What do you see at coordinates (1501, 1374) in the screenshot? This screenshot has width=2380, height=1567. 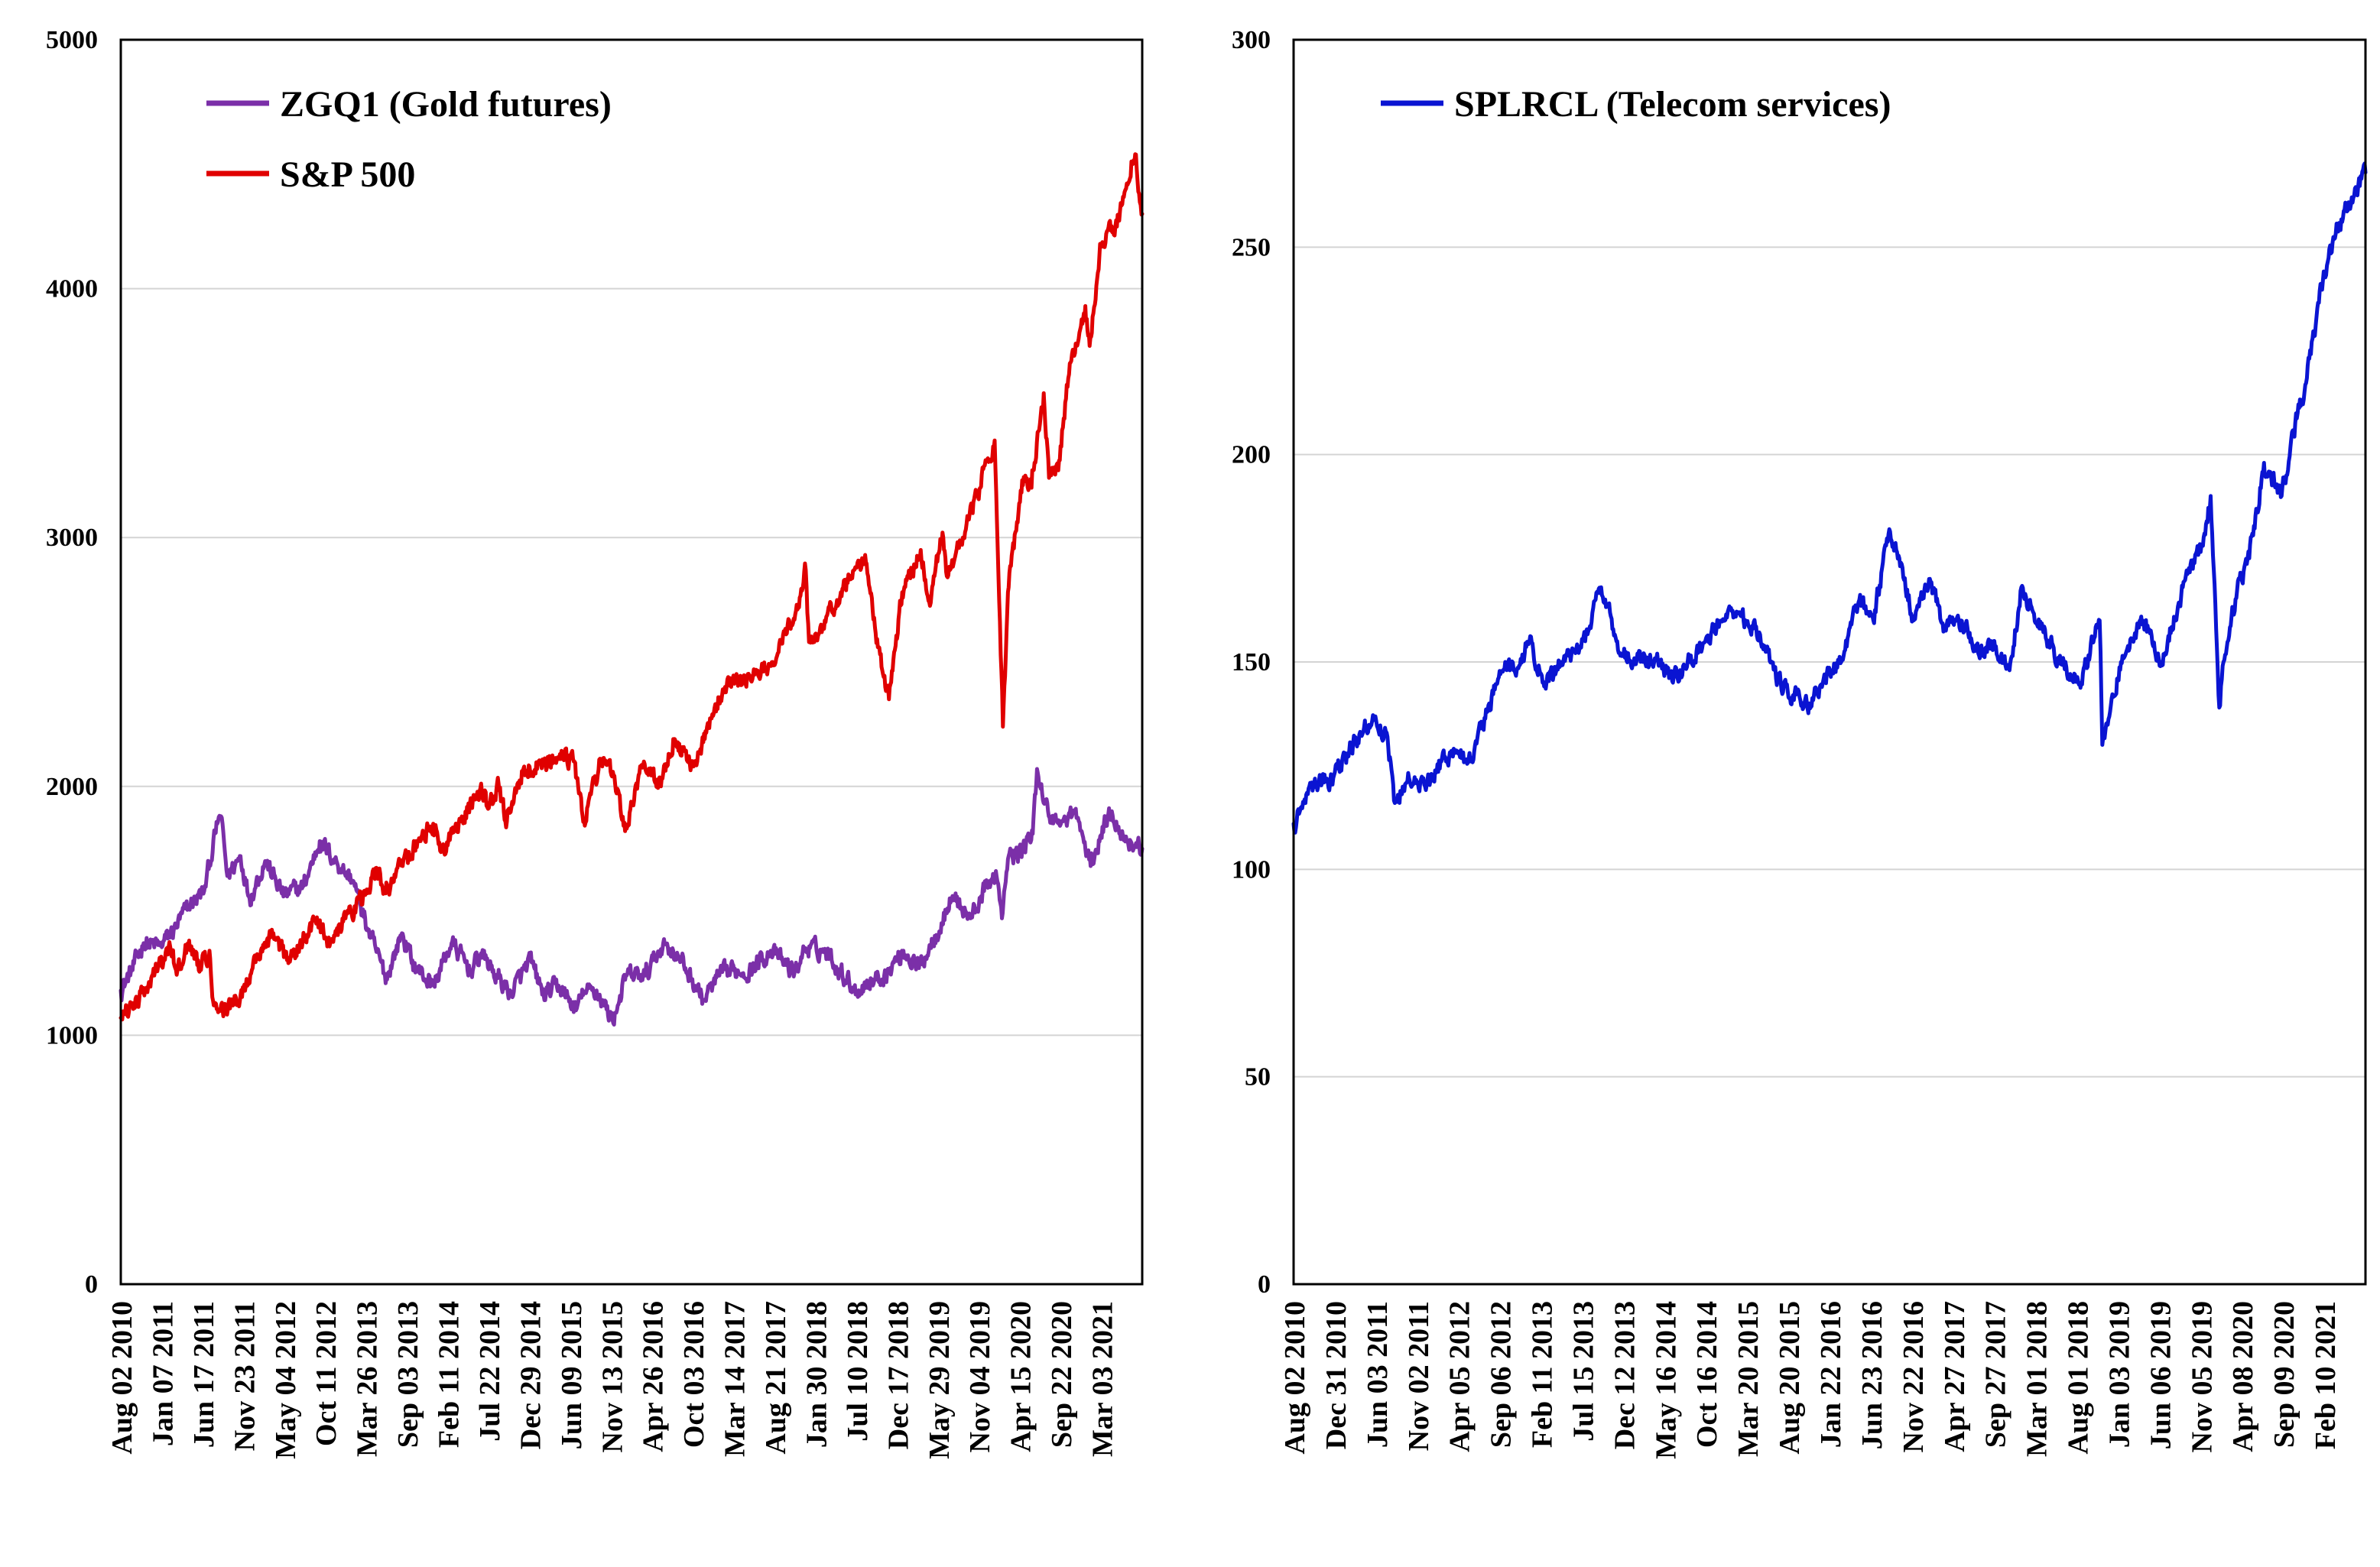 I see `x-tick-label: Sep 06 2012` at bounding box center [1501, 1374].